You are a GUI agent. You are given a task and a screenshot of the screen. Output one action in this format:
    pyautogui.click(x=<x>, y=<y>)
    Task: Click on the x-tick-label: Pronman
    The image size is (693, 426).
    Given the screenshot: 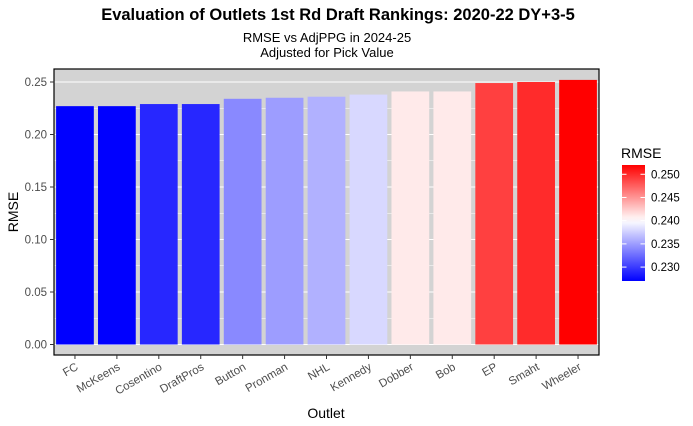 What is the action you would take?
    pyautogui.click(x=267, y=378)
    